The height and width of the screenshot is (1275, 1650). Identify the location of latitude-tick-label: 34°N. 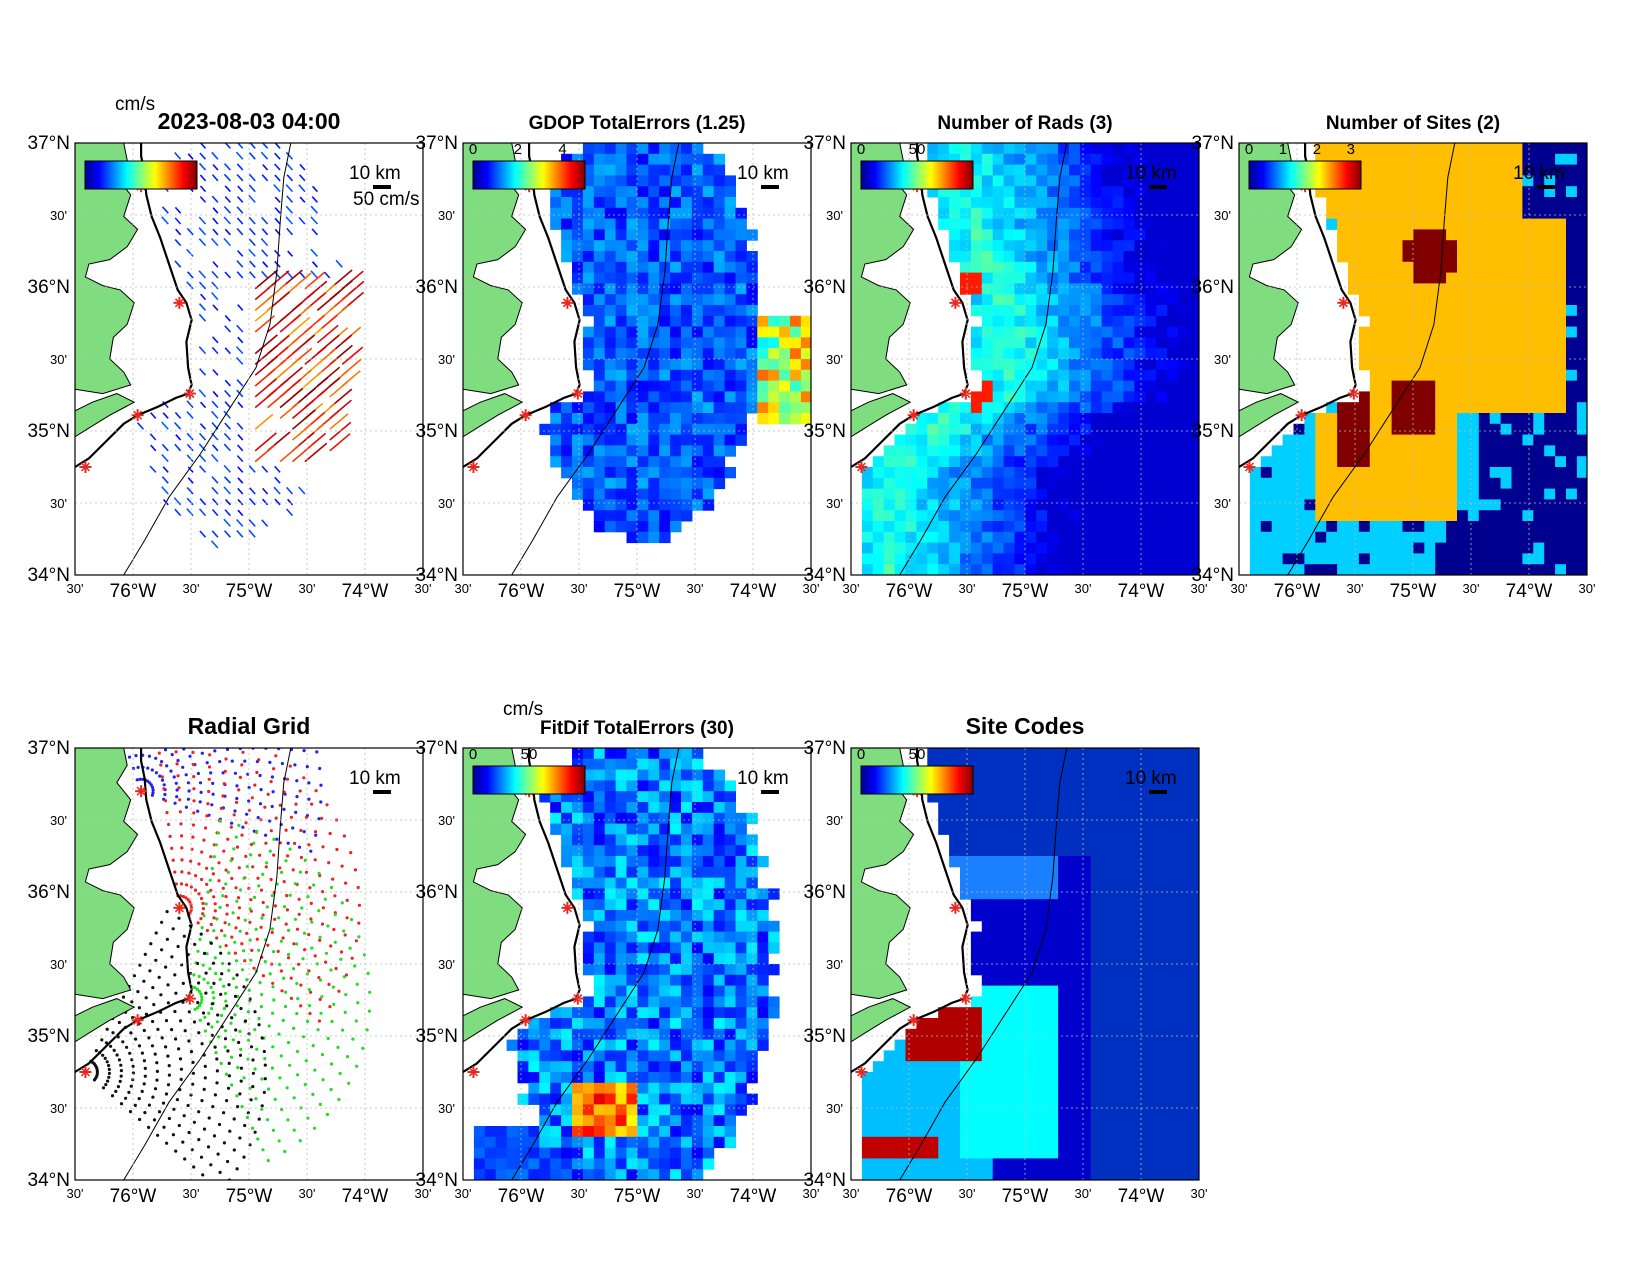
(1213, 575).